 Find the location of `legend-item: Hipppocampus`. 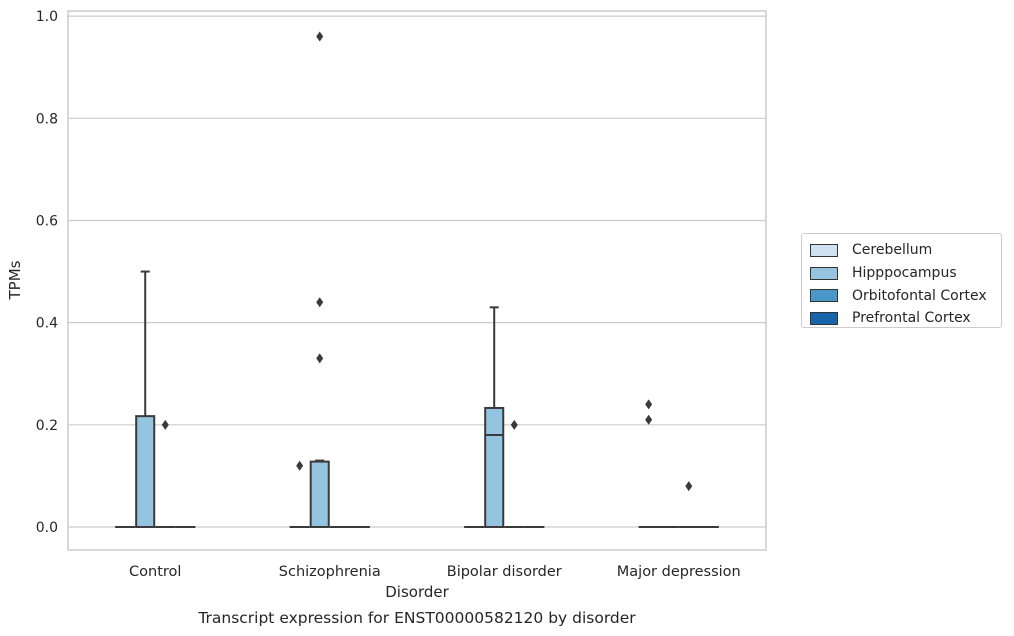

legend-item: Hipppocampus is located at coordinates (905, 273).